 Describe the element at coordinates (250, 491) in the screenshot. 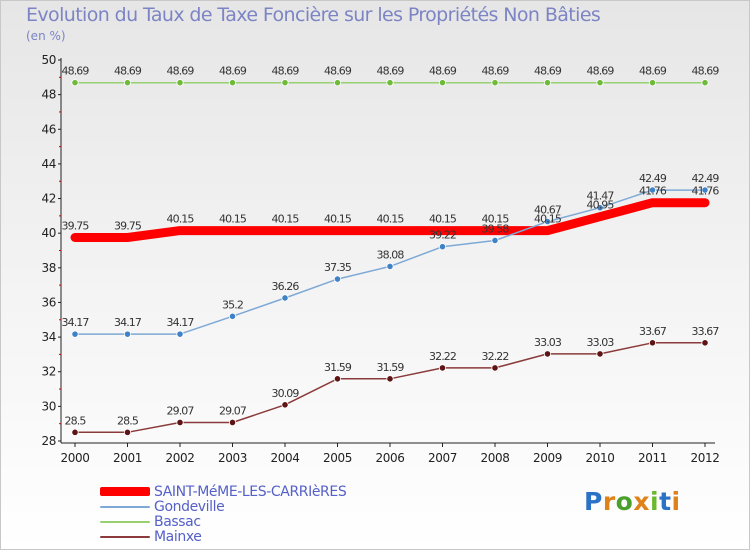

I see `legend-label: SAINT-MéME-LES-CARRIèRES` at that location.